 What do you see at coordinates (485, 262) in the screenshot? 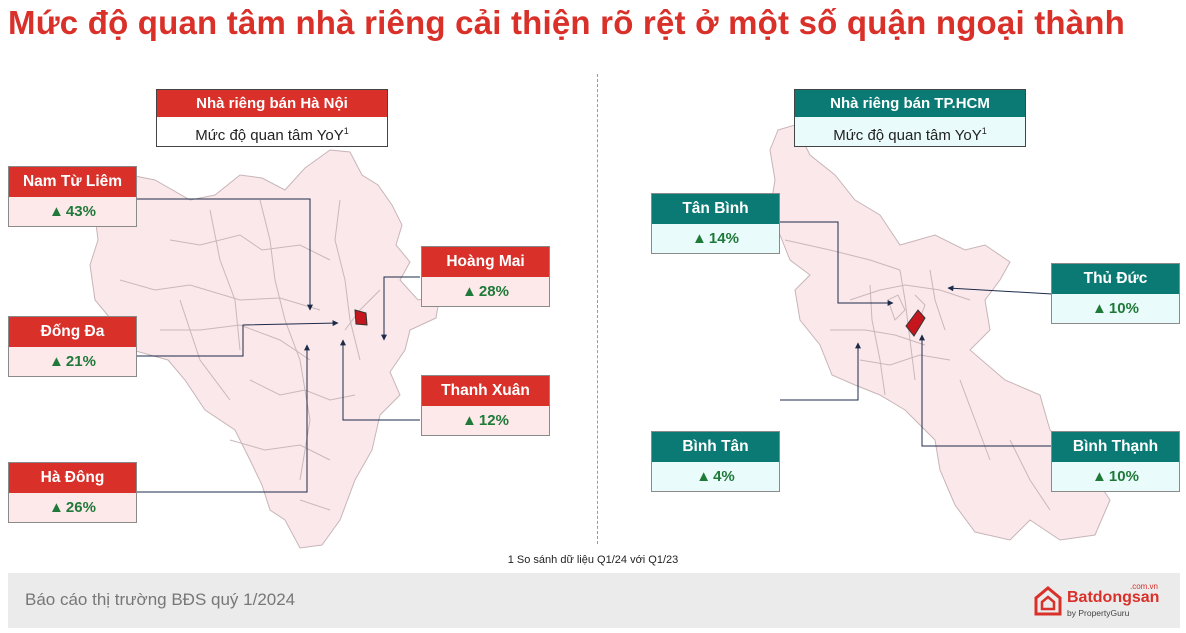
I see `district-name: Hoàng Mai` at bounding box center [485, 262].